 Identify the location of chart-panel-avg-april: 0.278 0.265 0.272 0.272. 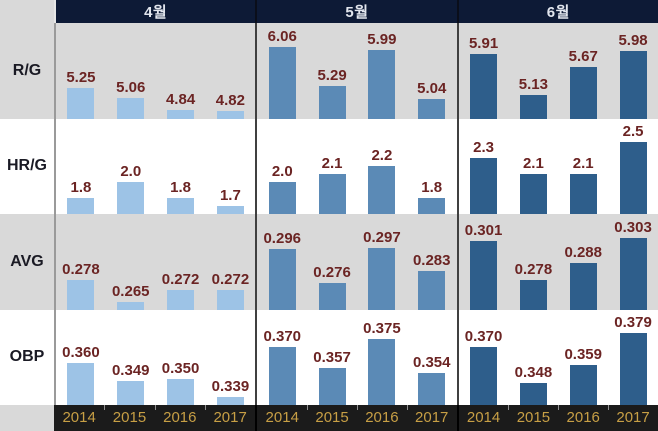
(155, 262).